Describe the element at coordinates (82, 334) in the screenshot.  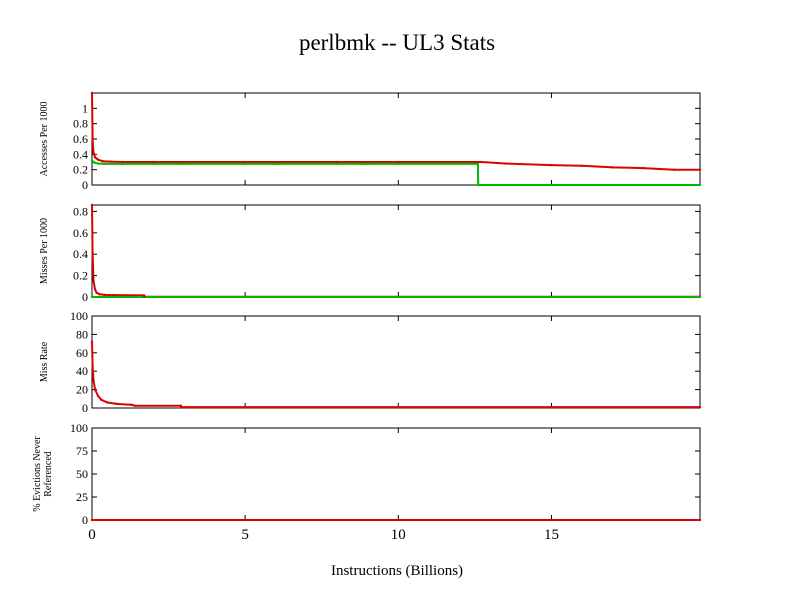
I see `y-tick-label: 80` at that location.